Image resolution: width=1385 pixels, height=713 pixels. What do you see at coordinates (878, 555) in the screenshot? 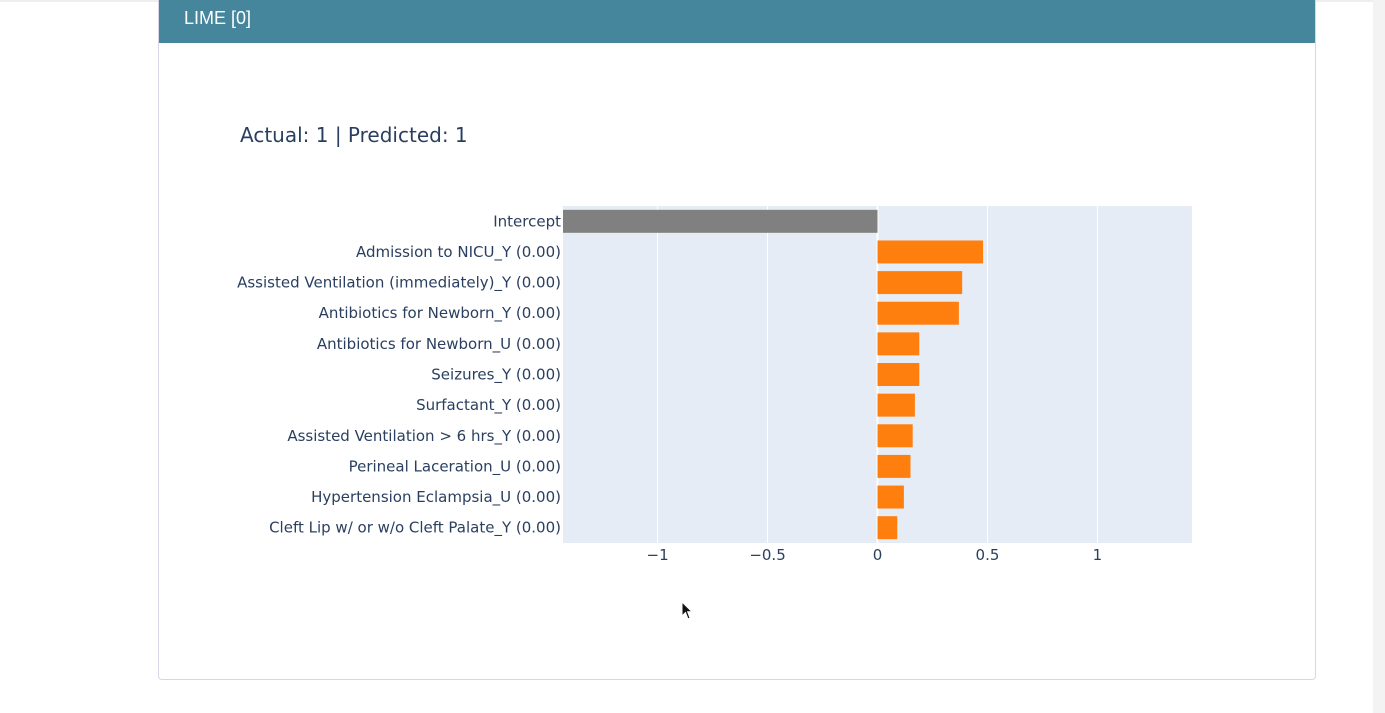
I see `x-tick-label: 0` at bounding box center [878, 555].